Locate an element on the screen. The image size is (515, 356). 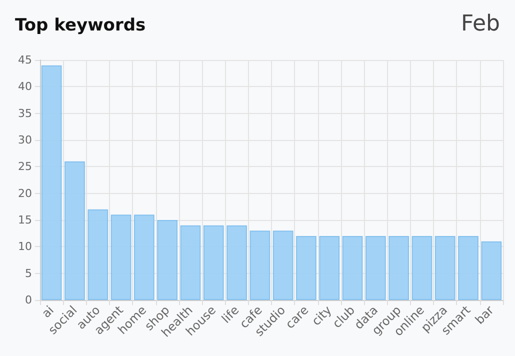
y-tick-label: 10 is located at coordinates (25, 247).